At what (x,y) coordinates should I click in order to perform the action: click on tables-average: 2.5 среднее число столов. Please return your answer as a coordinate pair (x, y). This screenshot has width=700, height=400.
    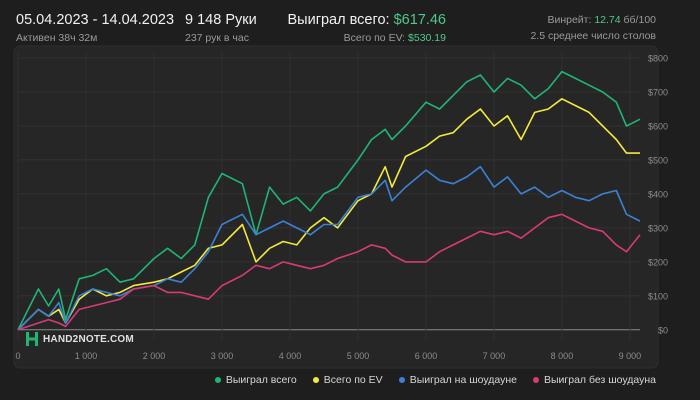
    Looking at the image, I should click on (593, 36).